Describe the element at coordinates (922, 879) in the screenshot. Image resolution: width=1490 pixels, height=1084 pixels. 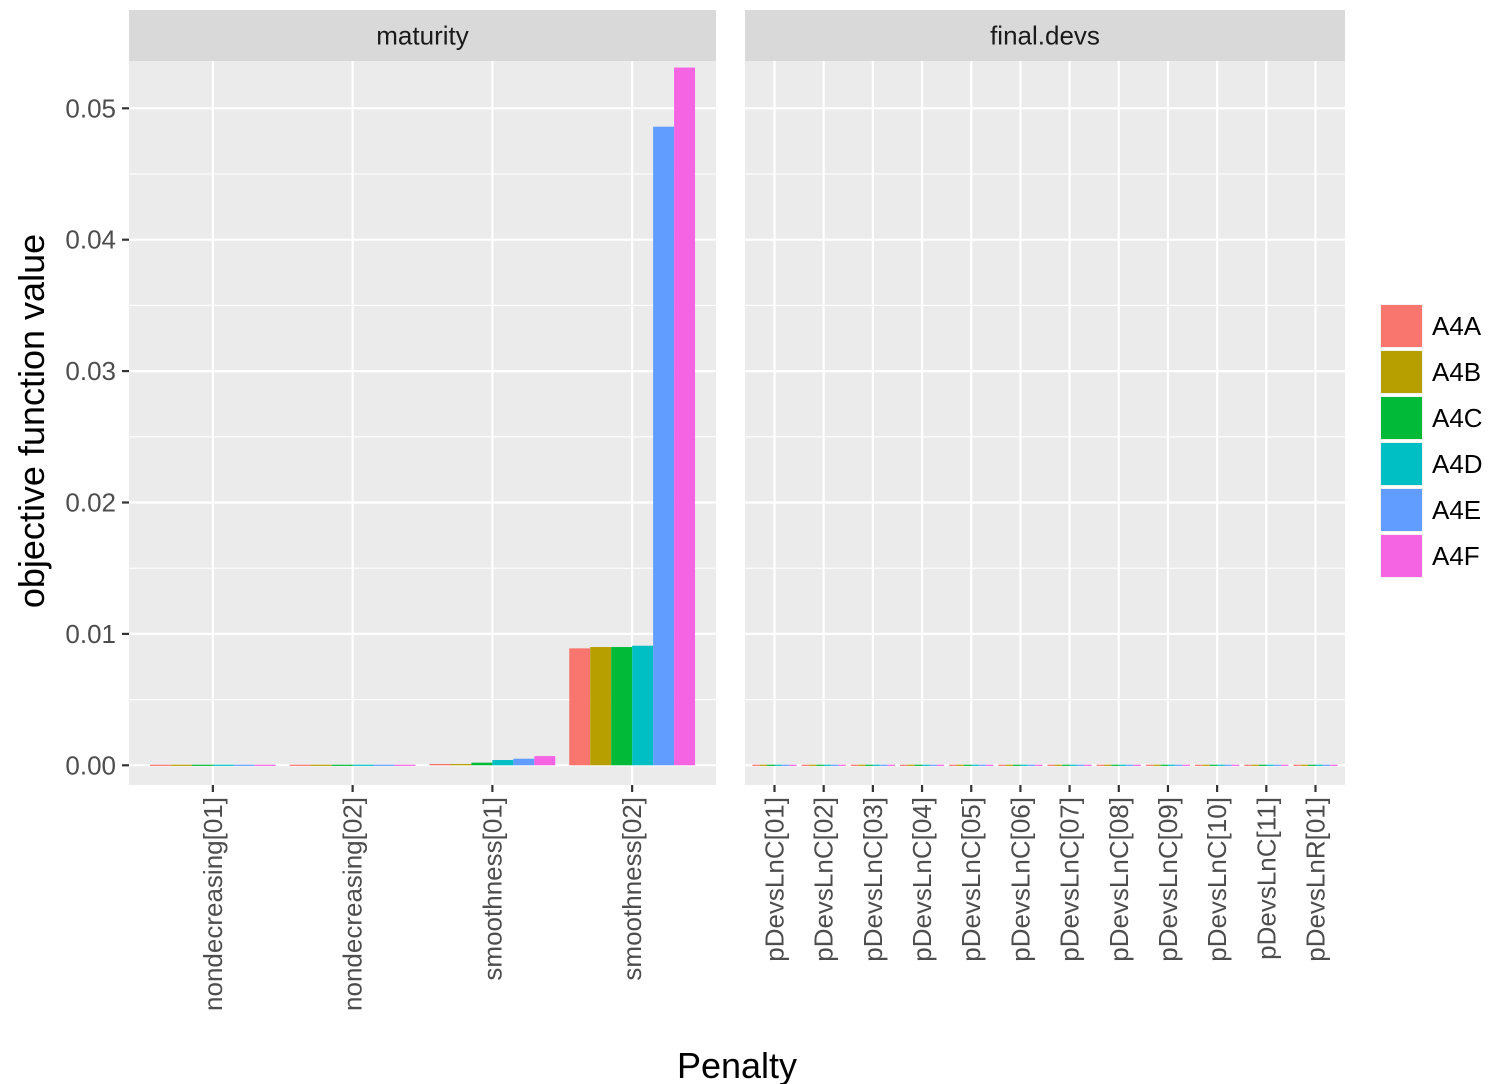
I see `x-tick-label: pDevsLnC[04]` at that location.